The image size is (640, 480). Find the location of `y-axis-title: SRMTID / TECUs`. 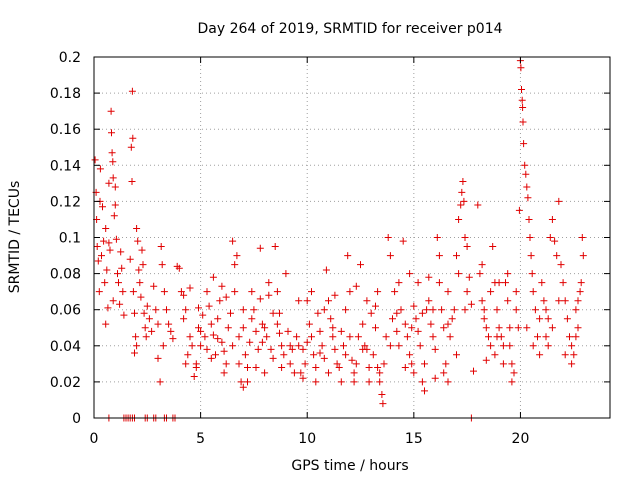

y-axis-title: SRMTID / TECUs is located at coordinates (15, 237).